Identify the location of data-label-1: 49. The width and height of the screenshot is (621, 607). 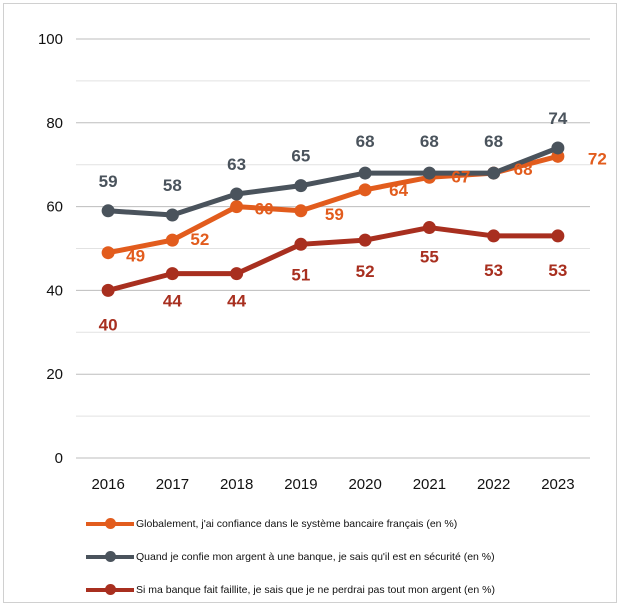
(135, 256).